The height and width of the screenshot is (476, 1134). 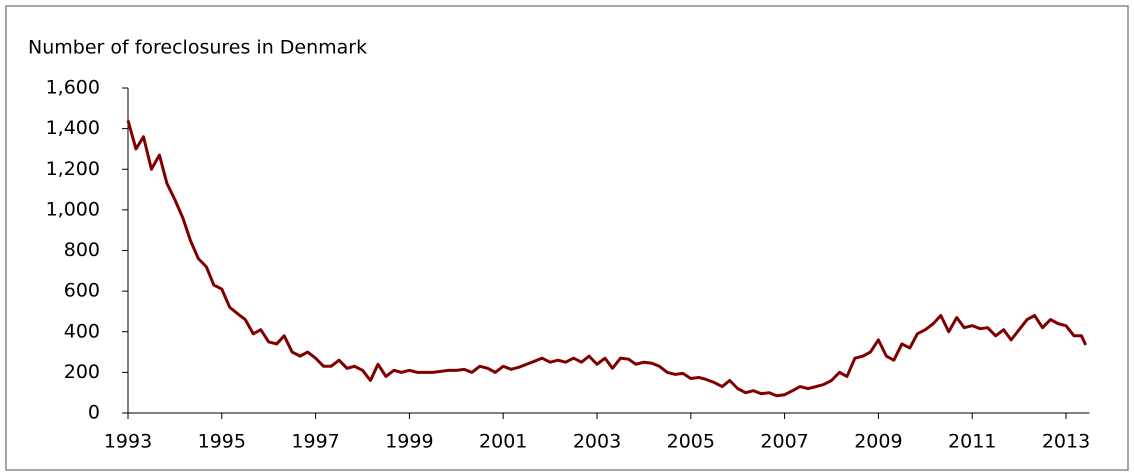 What do you see at coordinates (82, 331) in the screenshot?
I see `y-tick-label: 400` at bounding box center [82, 331].